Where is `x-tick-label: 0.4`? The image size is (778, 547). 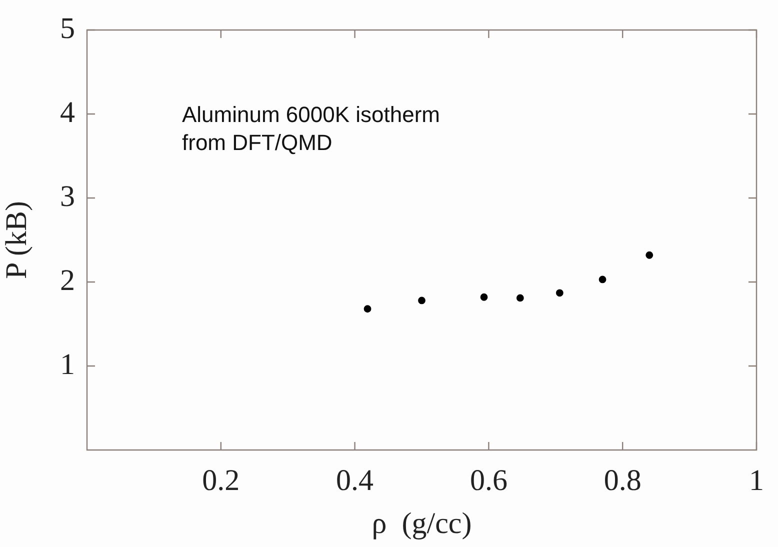
x-tick-label: 0.4 is located at coordinates (355, 480).